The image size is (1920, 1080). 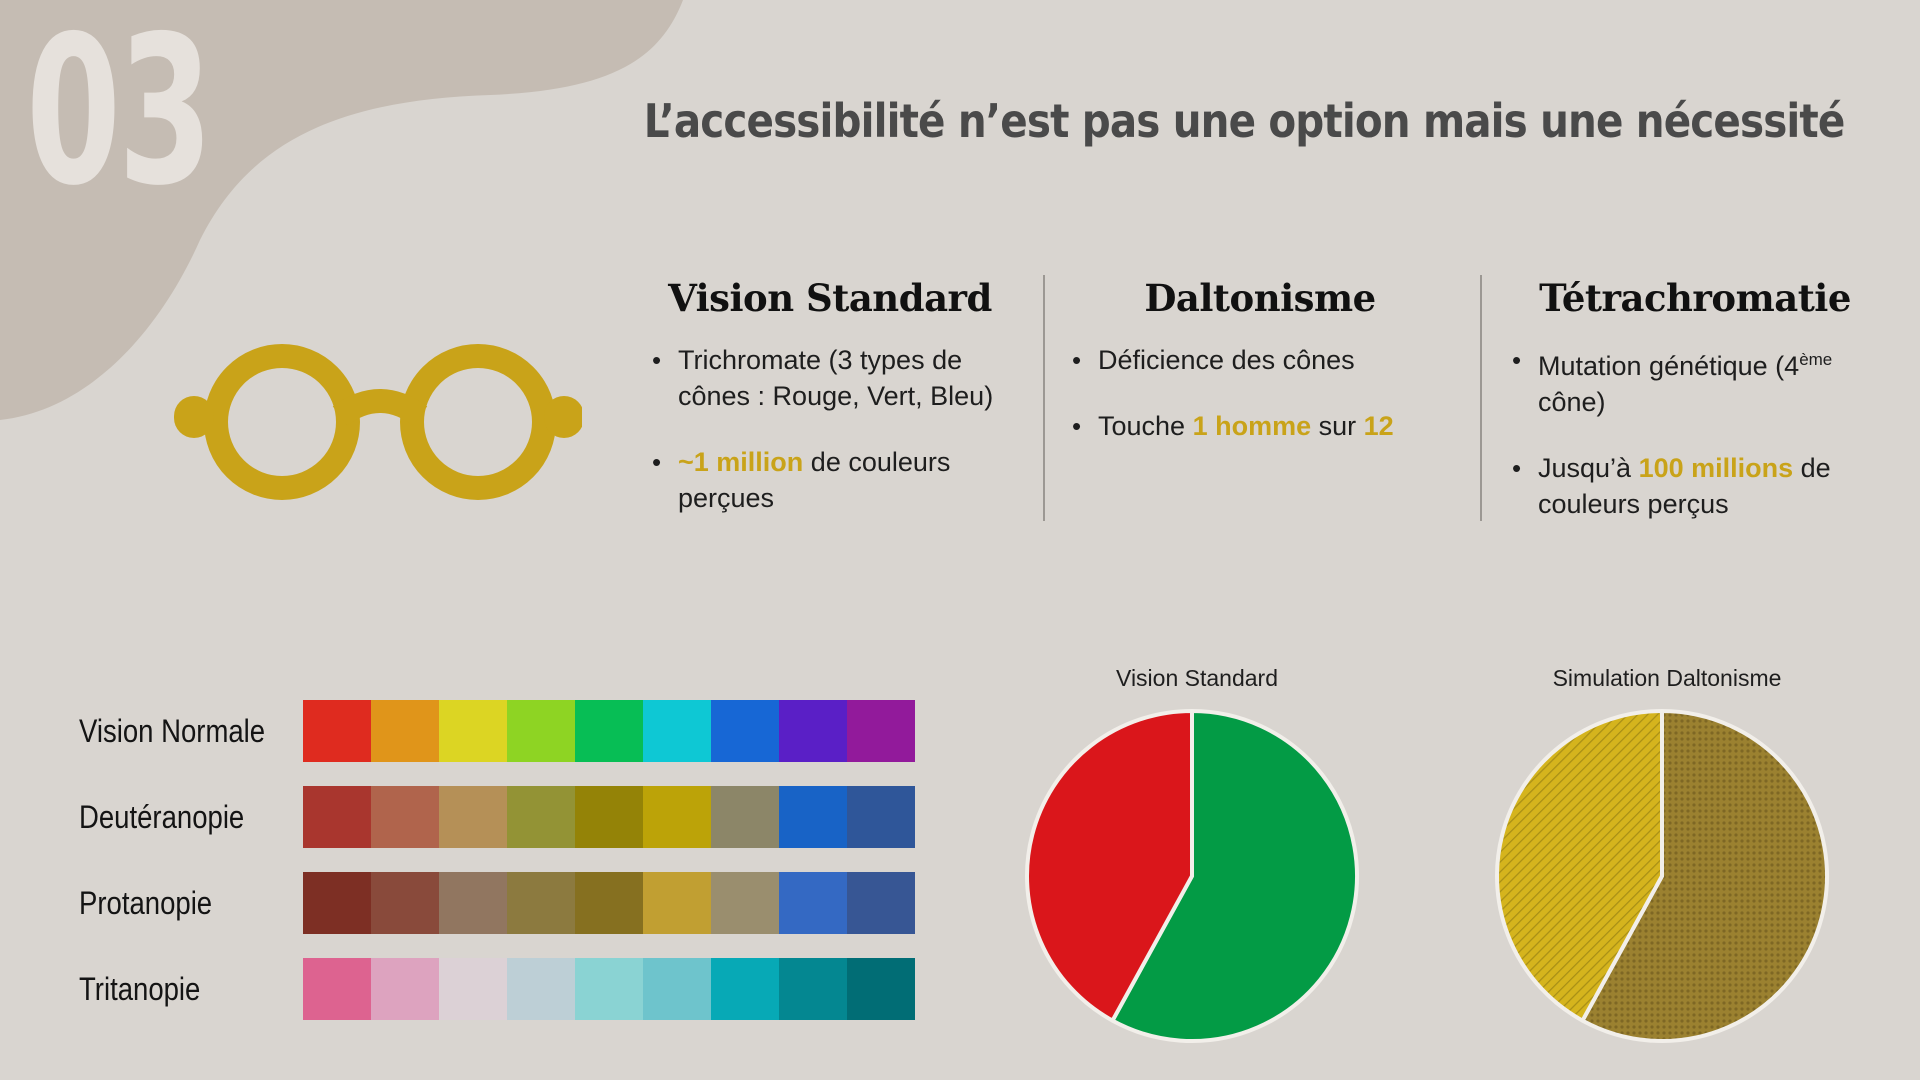 What do you see at coordinates (162, 817) in the screenshot?
I see `swatch-row-label: Deutéranopie` at bounding box center [162, 817].